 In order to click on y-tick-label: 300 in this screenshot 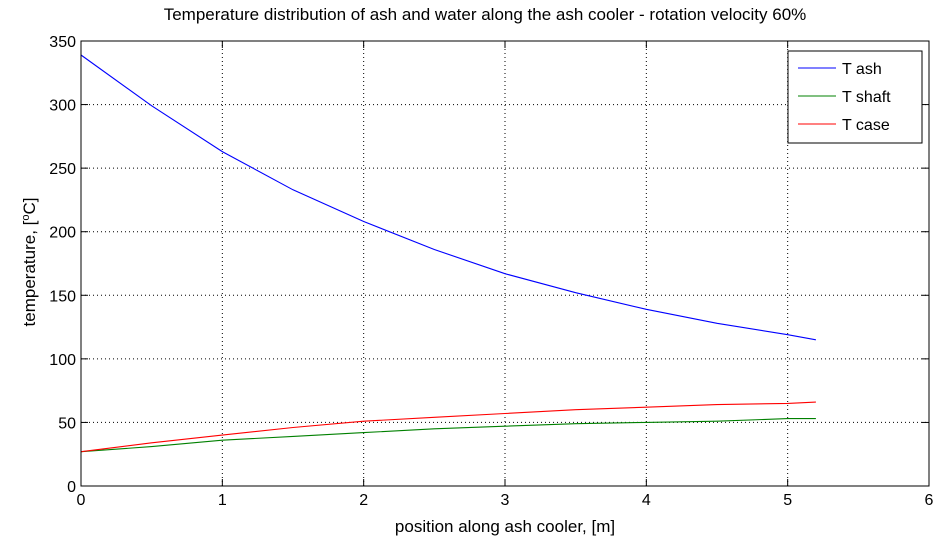, I will do `click(62, 106)`.